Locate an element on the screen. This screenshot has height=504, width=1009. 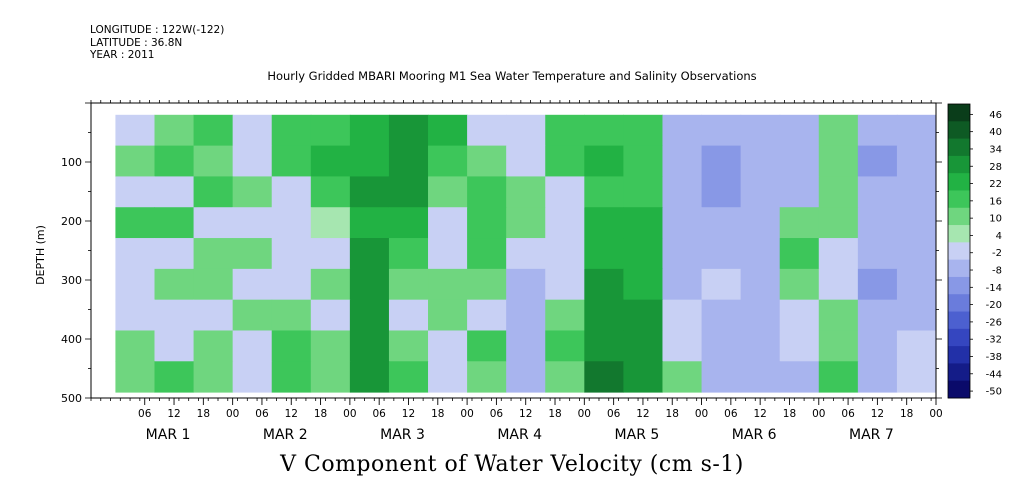
longitude-label: LONGITUDE : 122W(-122) is located at coordinates (157, 30).